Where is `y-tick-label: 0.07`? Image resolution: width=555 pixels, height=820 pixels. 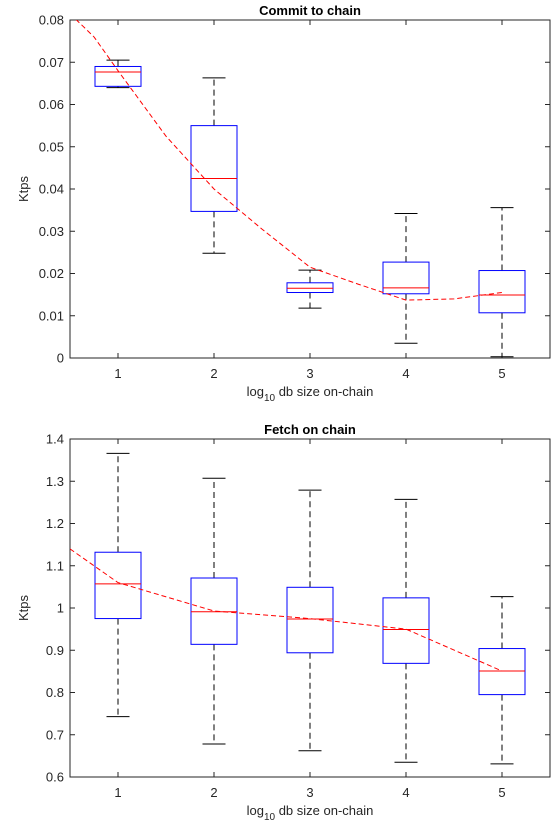 y-tick-label: 0.07 is located at coordinates (51, 62).